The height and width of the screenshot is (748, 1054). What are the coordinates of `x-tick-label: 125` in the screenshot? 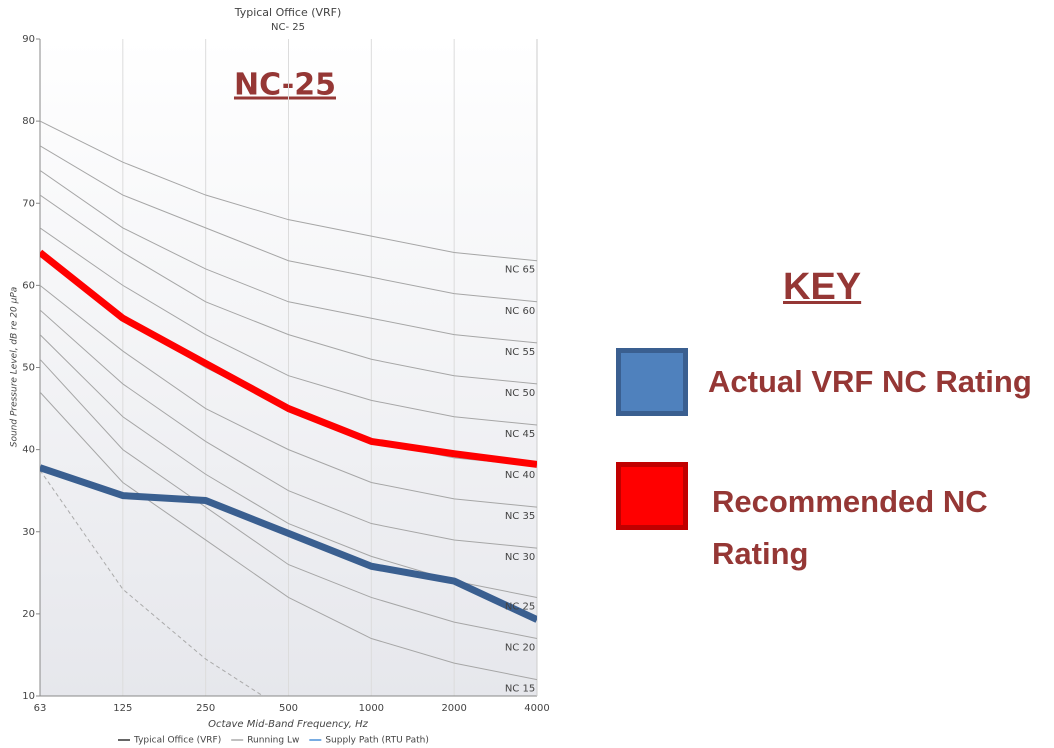 It's located at (122, 708).